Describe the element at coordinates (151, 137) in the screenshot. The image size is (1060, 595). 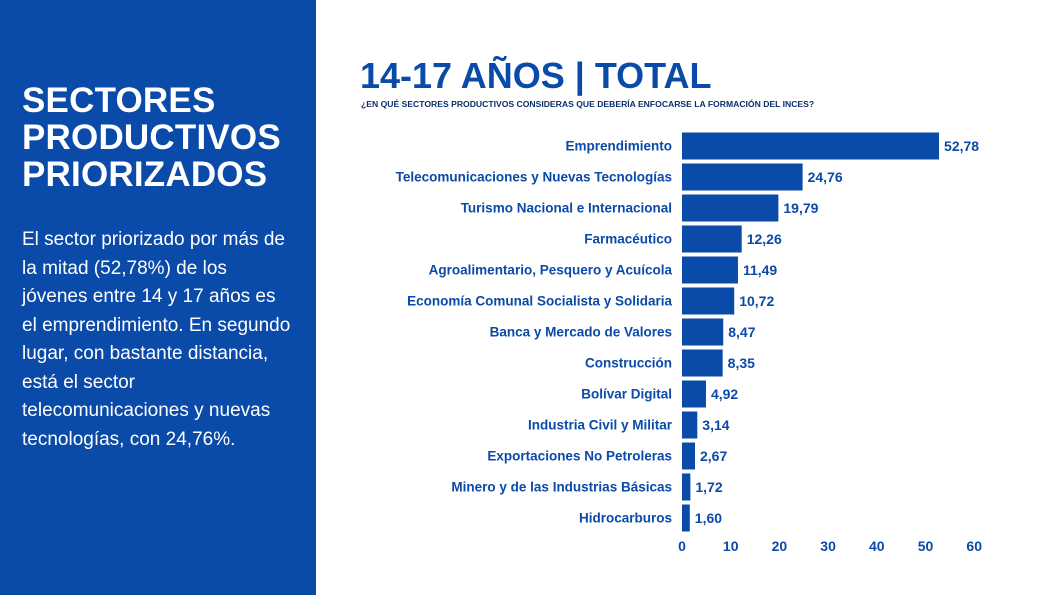
I see `sidebar-title-line: PRODUCTIVOS` at that location.